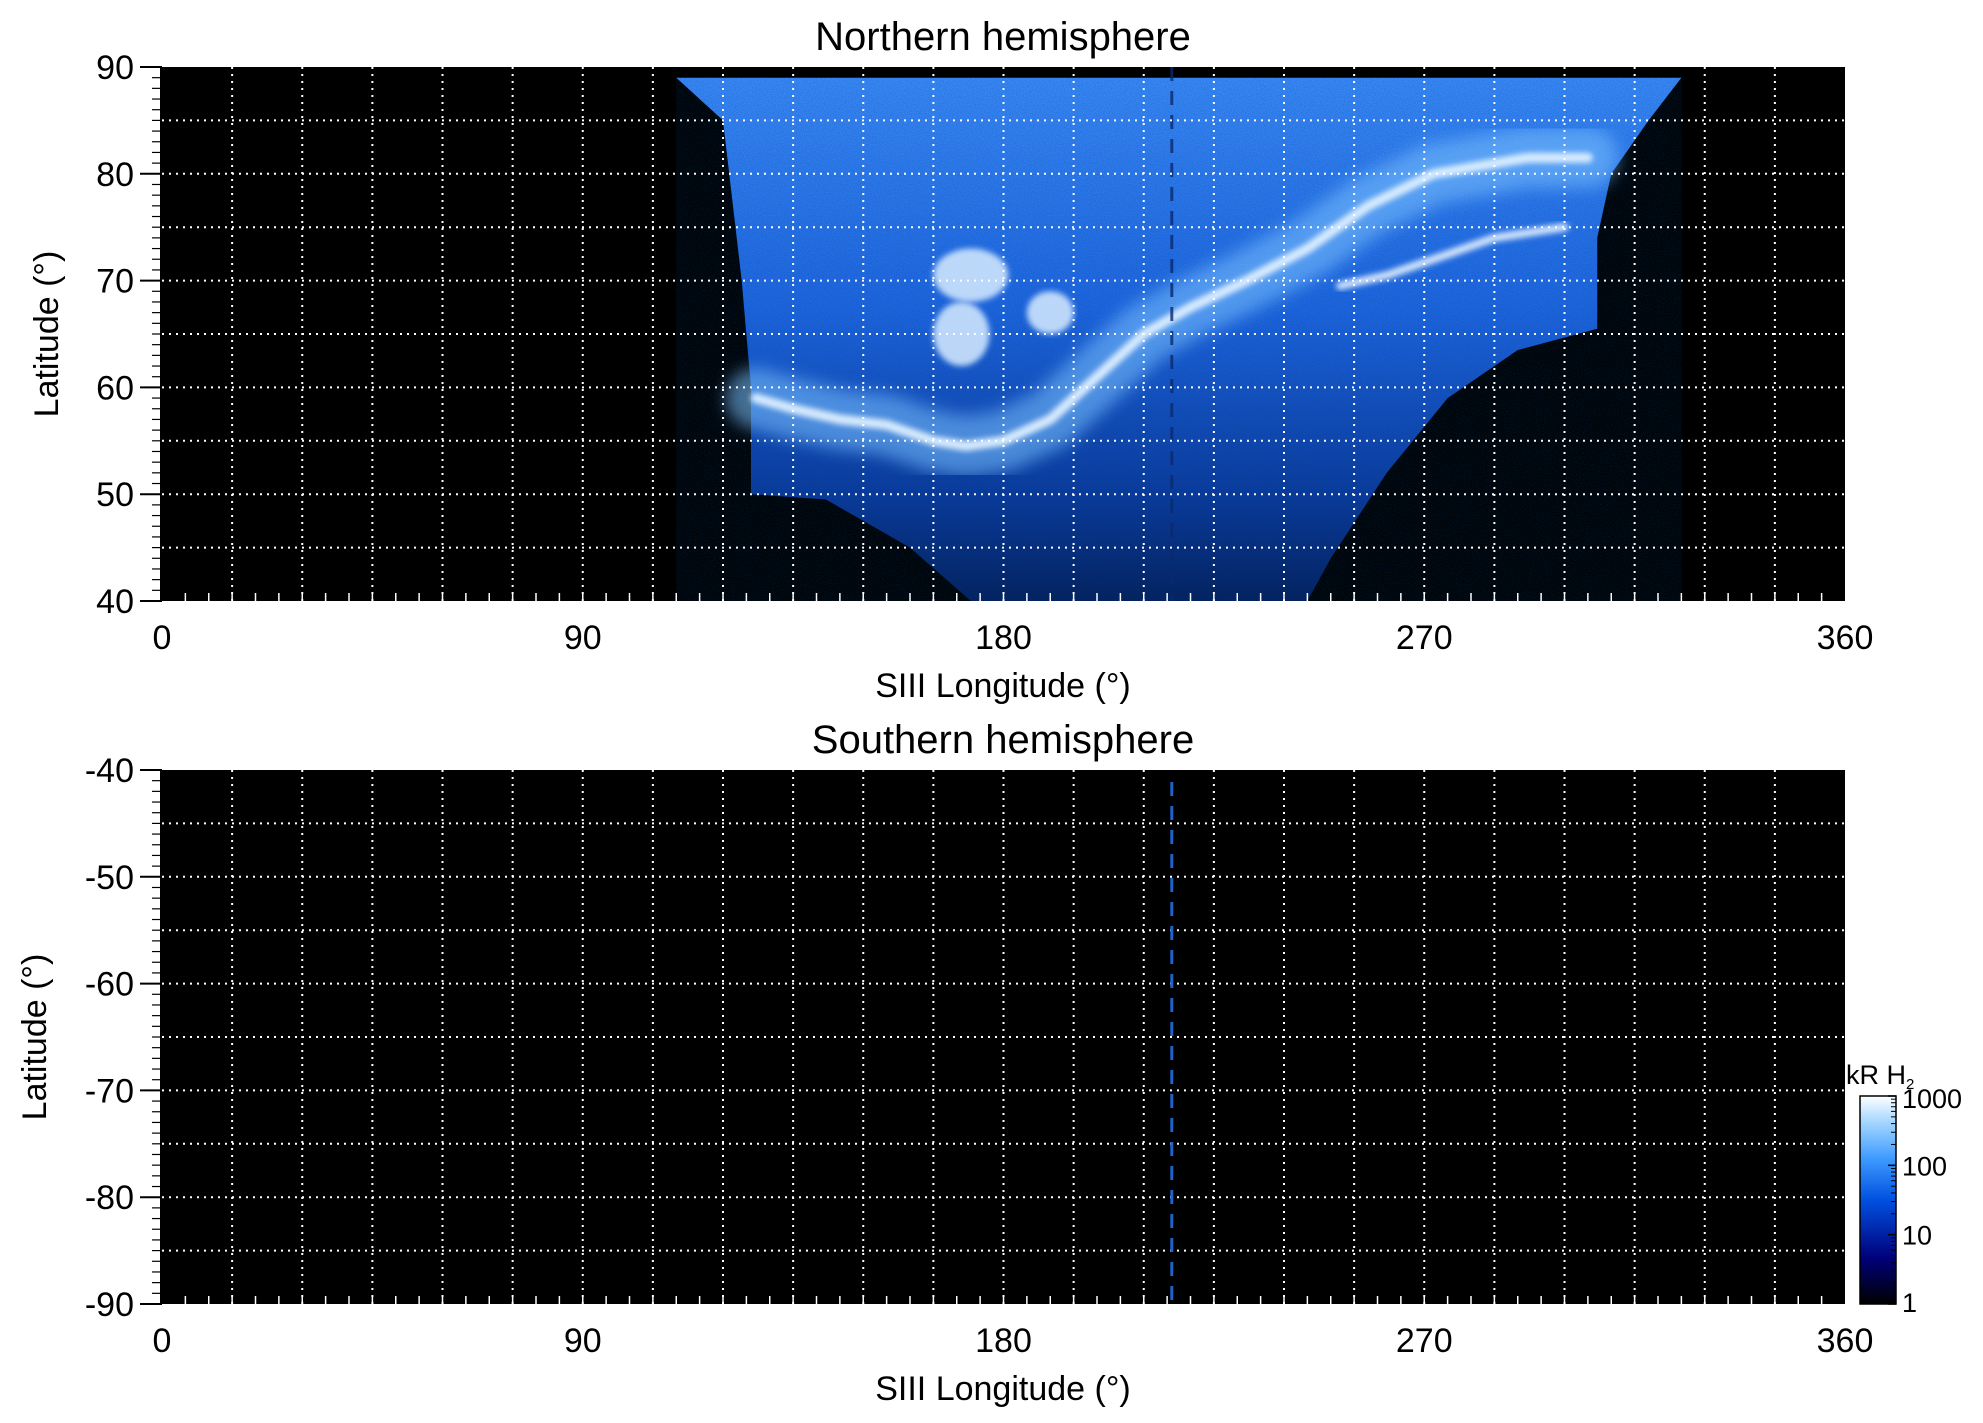 The width and height of the screenshot is (1983, 1423). I want to click on y-tick-label: -60, so click(109, 985).